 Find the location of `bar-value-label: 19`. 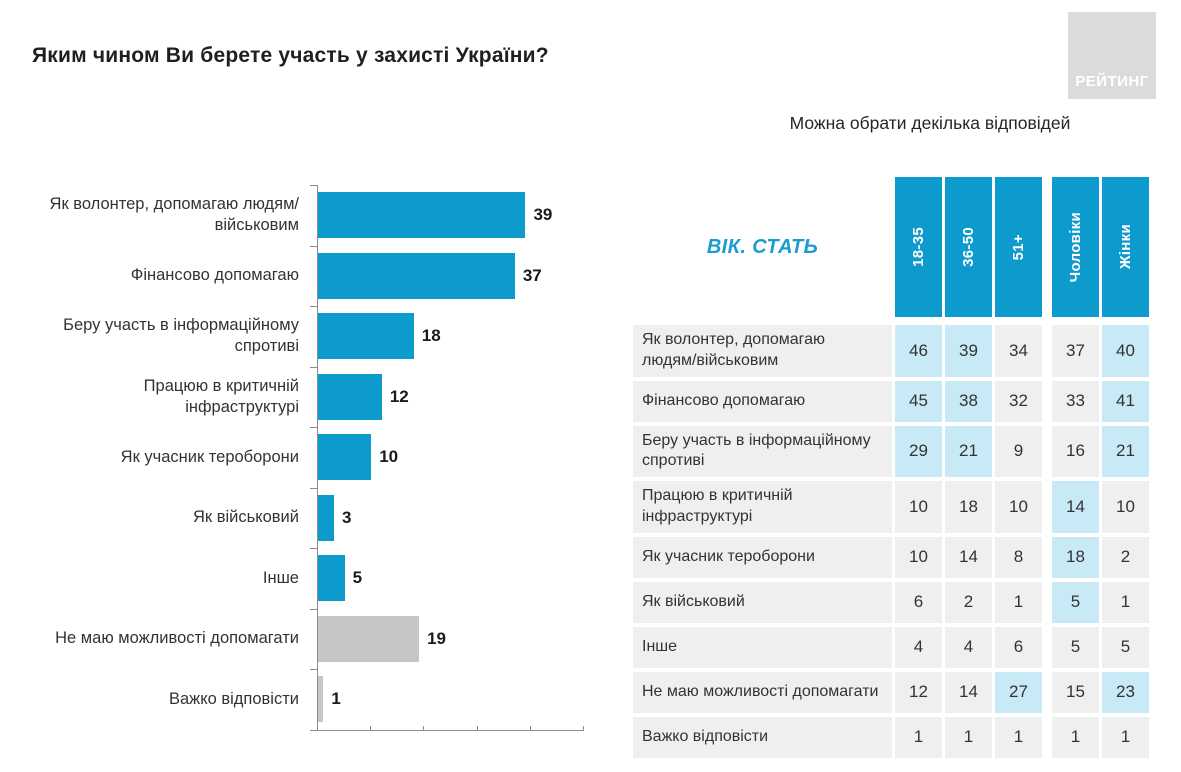

bar-value-label: 19 is located at coordinates (436, 638).